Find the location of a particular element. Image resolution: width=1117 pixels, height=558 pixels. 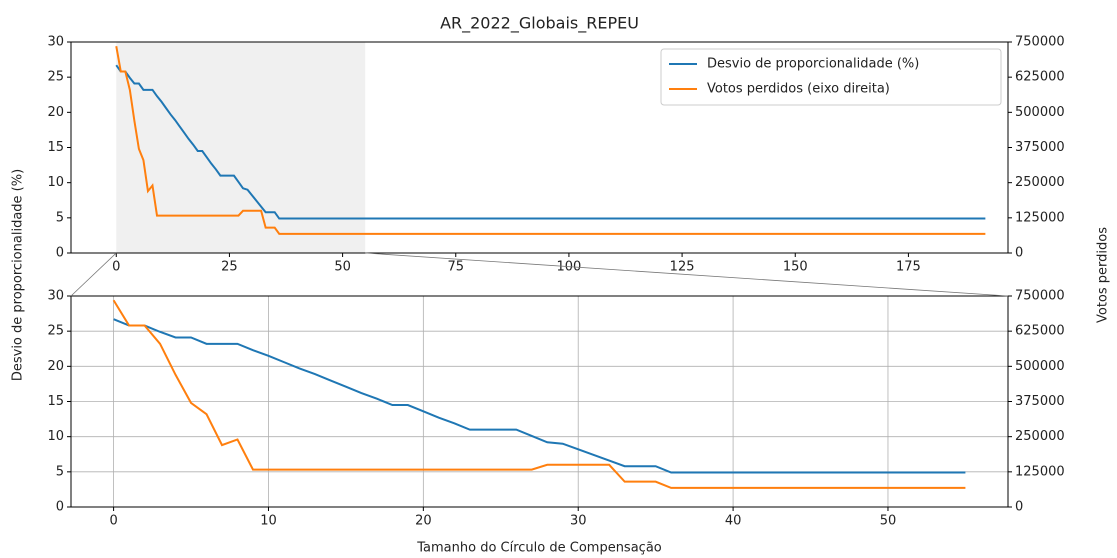

legend-label: Votos perdidos (eixo direita) is located at coordinates (798, 89).